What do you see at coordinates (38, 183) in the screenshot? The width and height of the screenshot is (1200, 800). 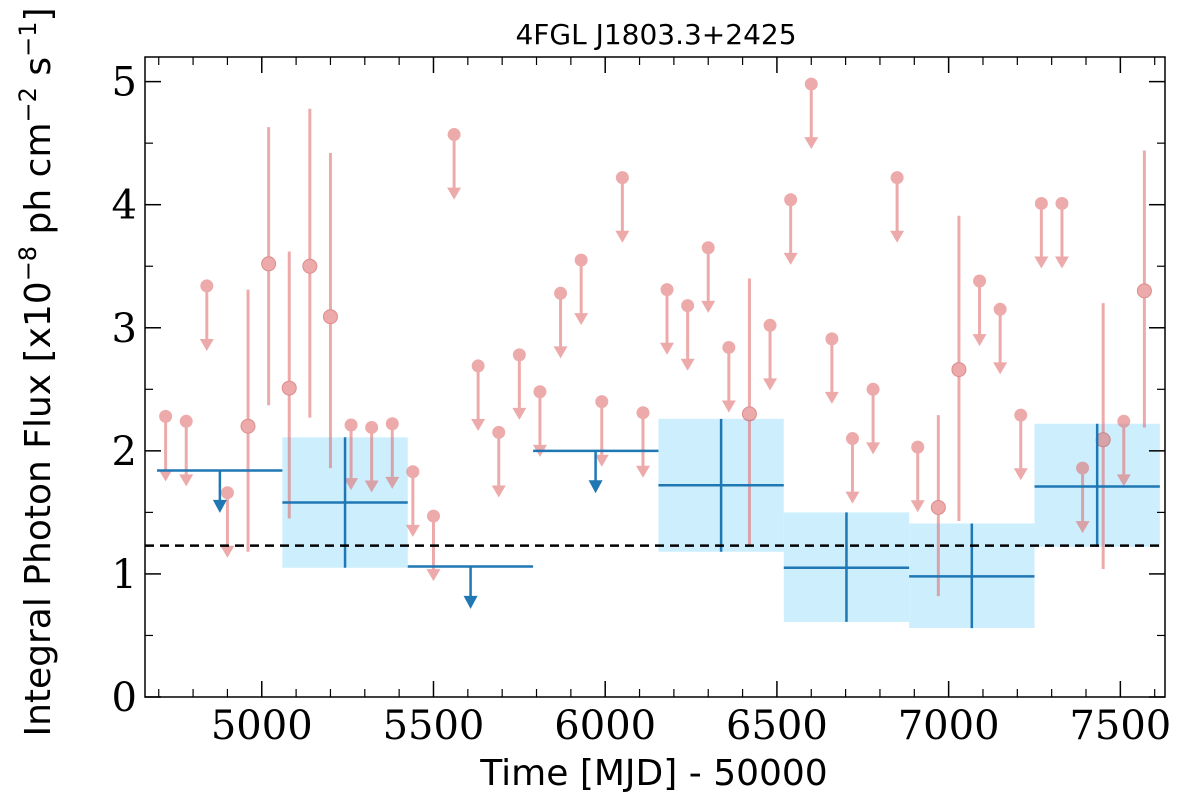 I see `y-axis-label-mid: ph cm` at bounding box center [38, 183].